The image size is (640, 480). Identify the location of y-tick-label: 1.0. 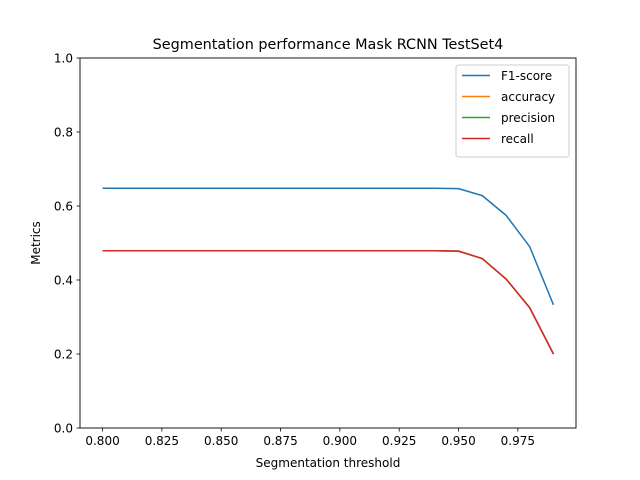
(63, 58).